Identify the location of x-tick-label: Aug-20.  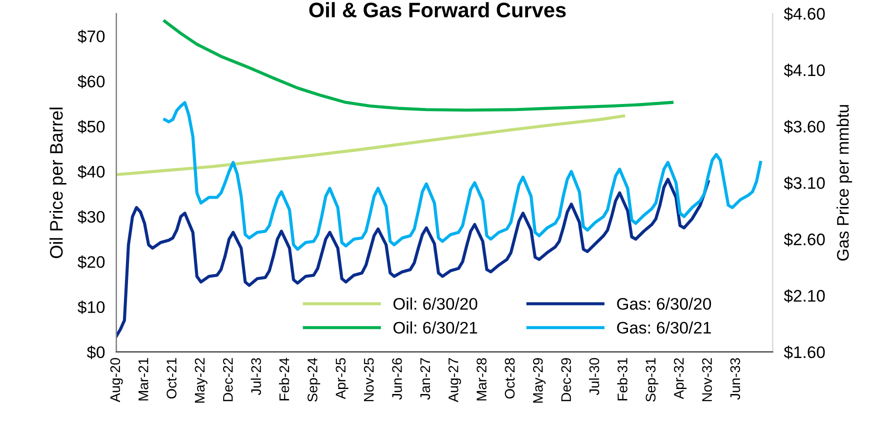
(116, 380).